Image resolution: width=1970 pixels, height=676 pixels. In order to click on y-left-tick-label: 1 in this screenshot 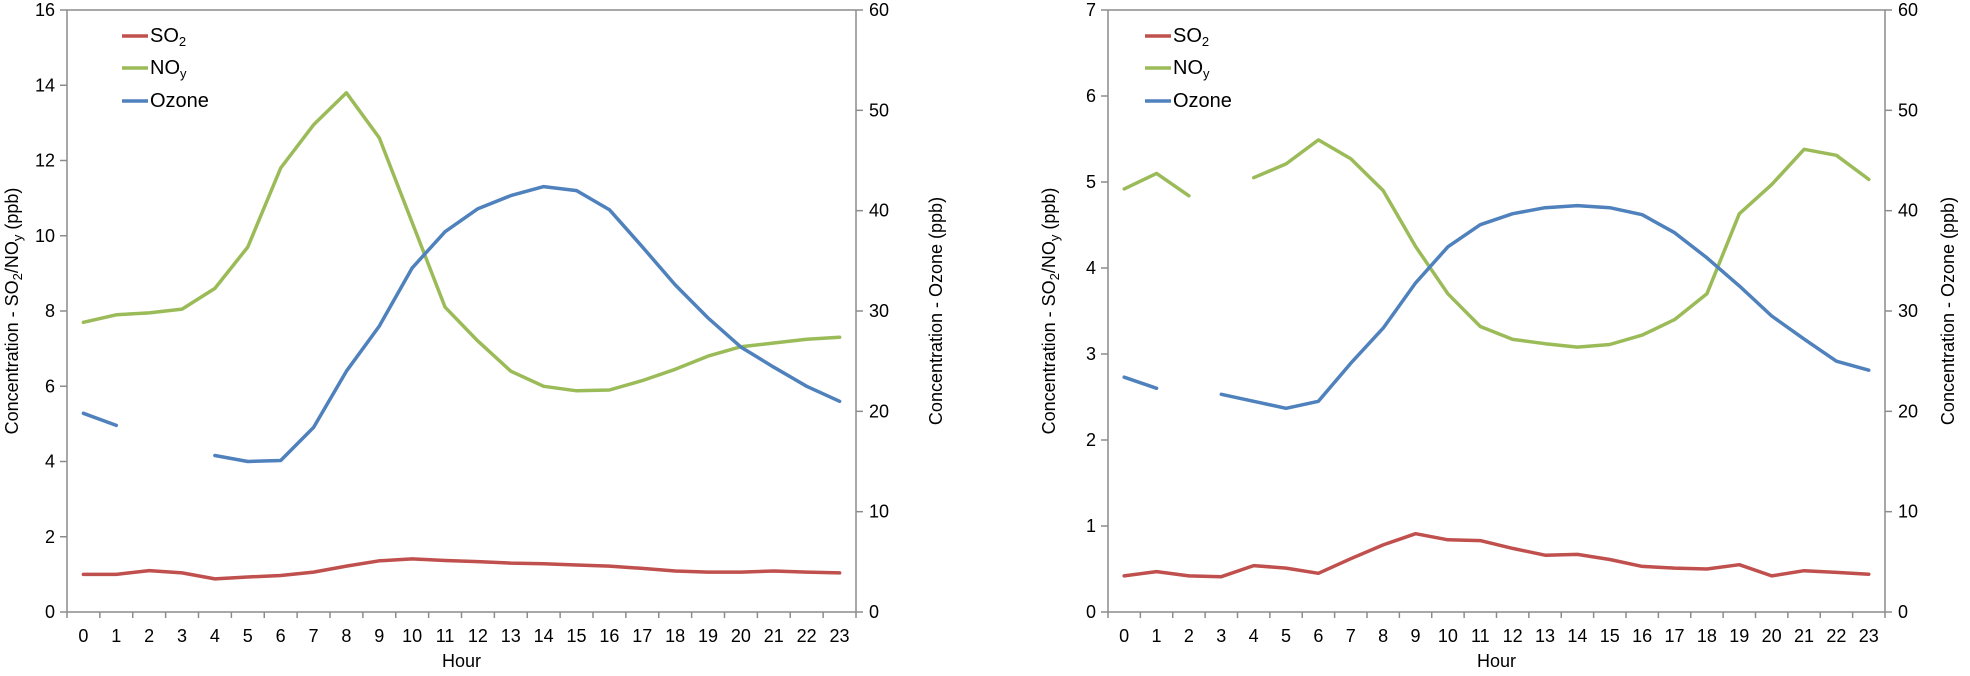, I will do `click(1091, 526)`.